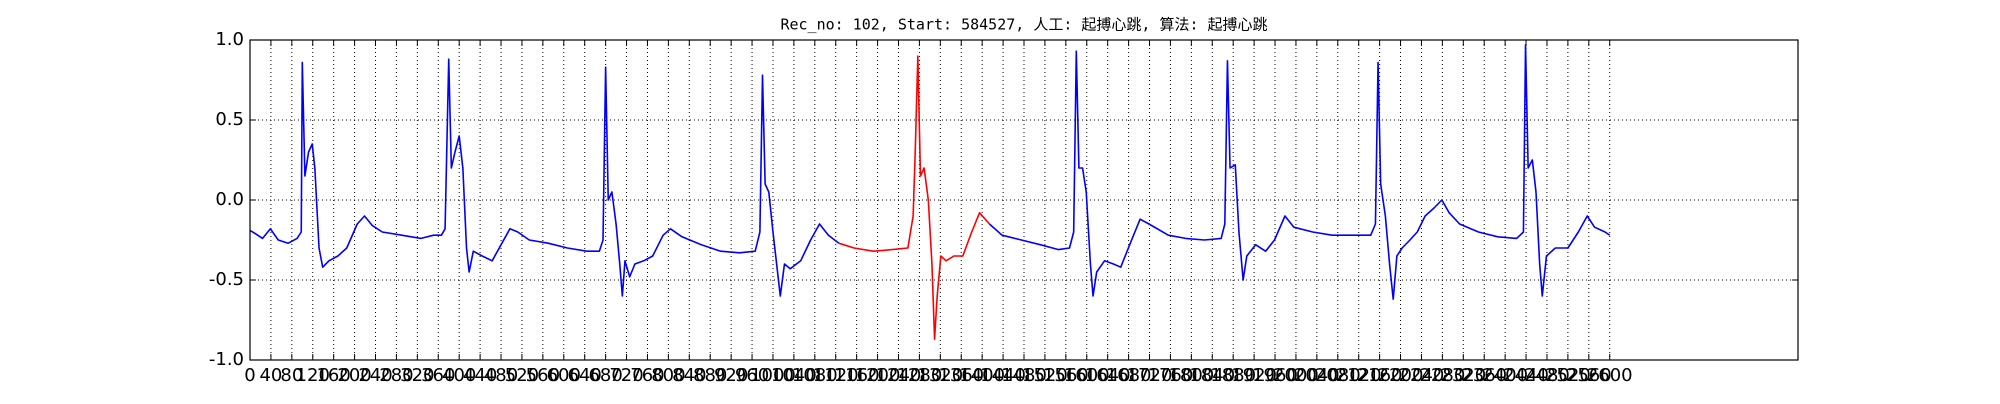 Image resolution: width=2000 pixels, height=404 pixels. What do you see at coordinates (1254, 375) in the screenshot?
I see `x-tick-label: 1920` at bounding box center [1254, 375].